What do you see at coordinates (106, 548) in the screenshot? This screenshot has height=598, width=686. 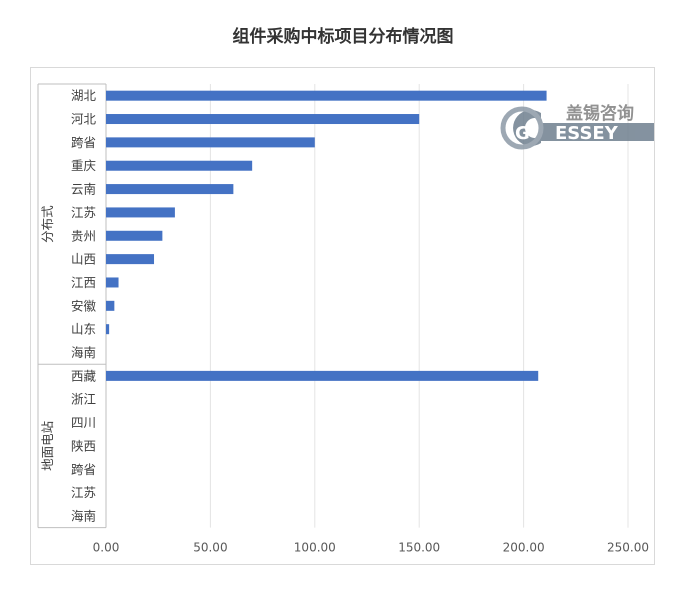 I see `x-tick-label: 0.00` at bounding box center [106, 548].